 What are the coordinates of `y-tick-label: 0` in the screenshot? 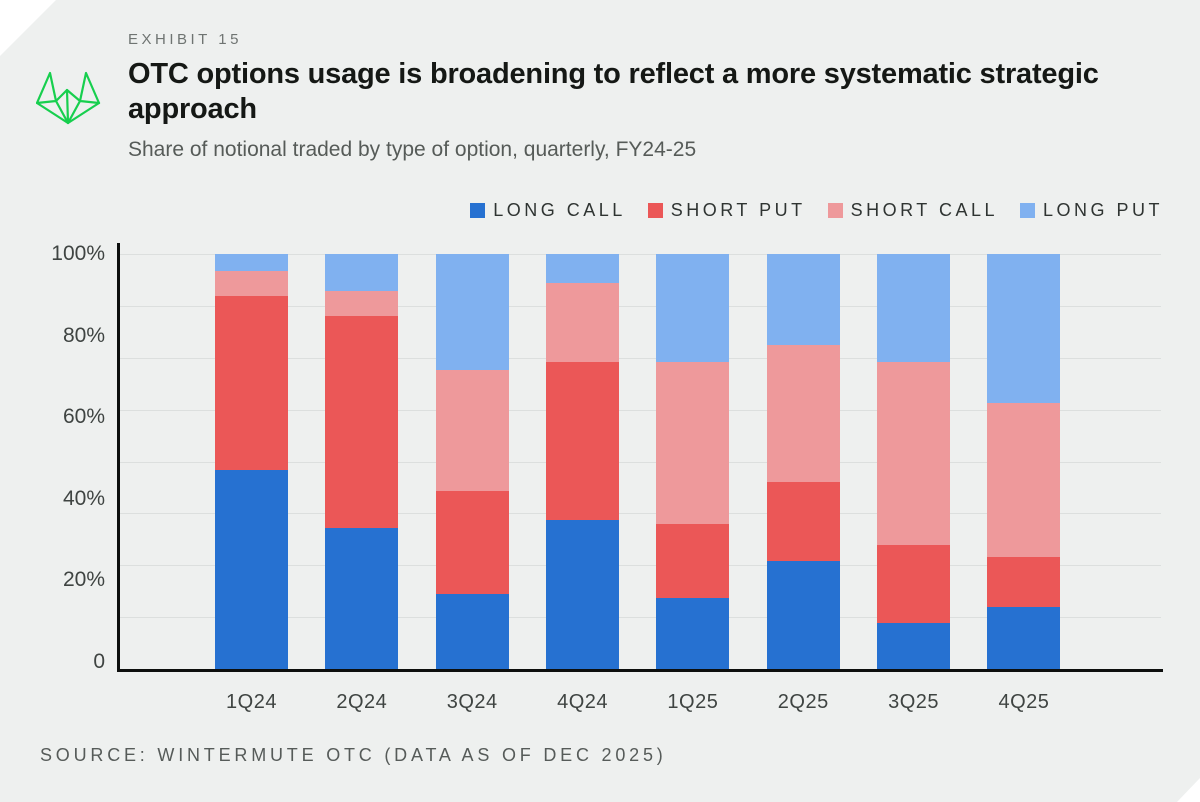 It's located at (99, 661).